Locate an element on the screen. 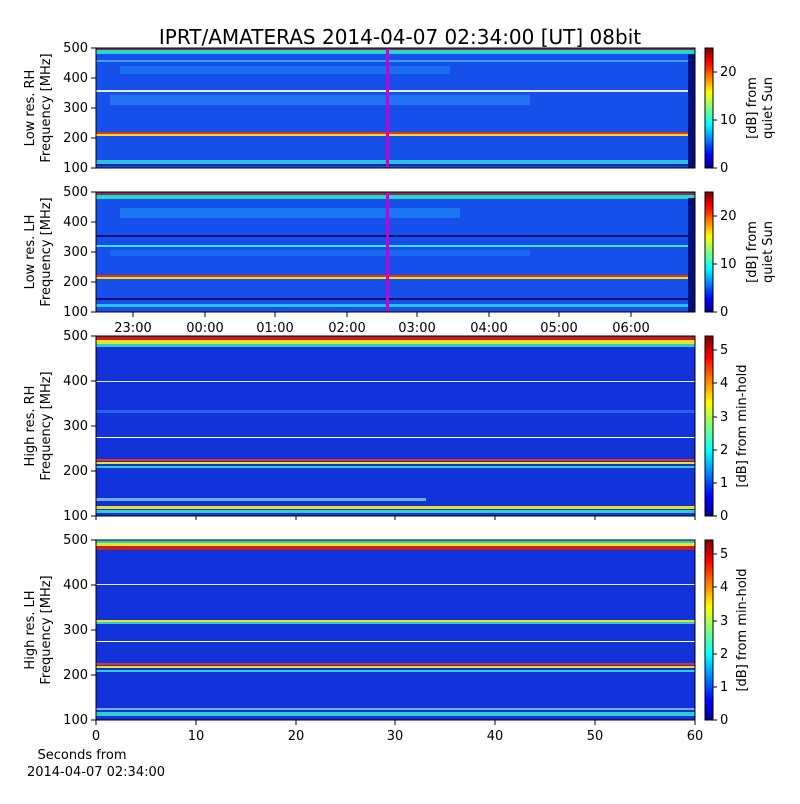  x-axis-note-line1: Seconds from is located at coordinates (81, 755).